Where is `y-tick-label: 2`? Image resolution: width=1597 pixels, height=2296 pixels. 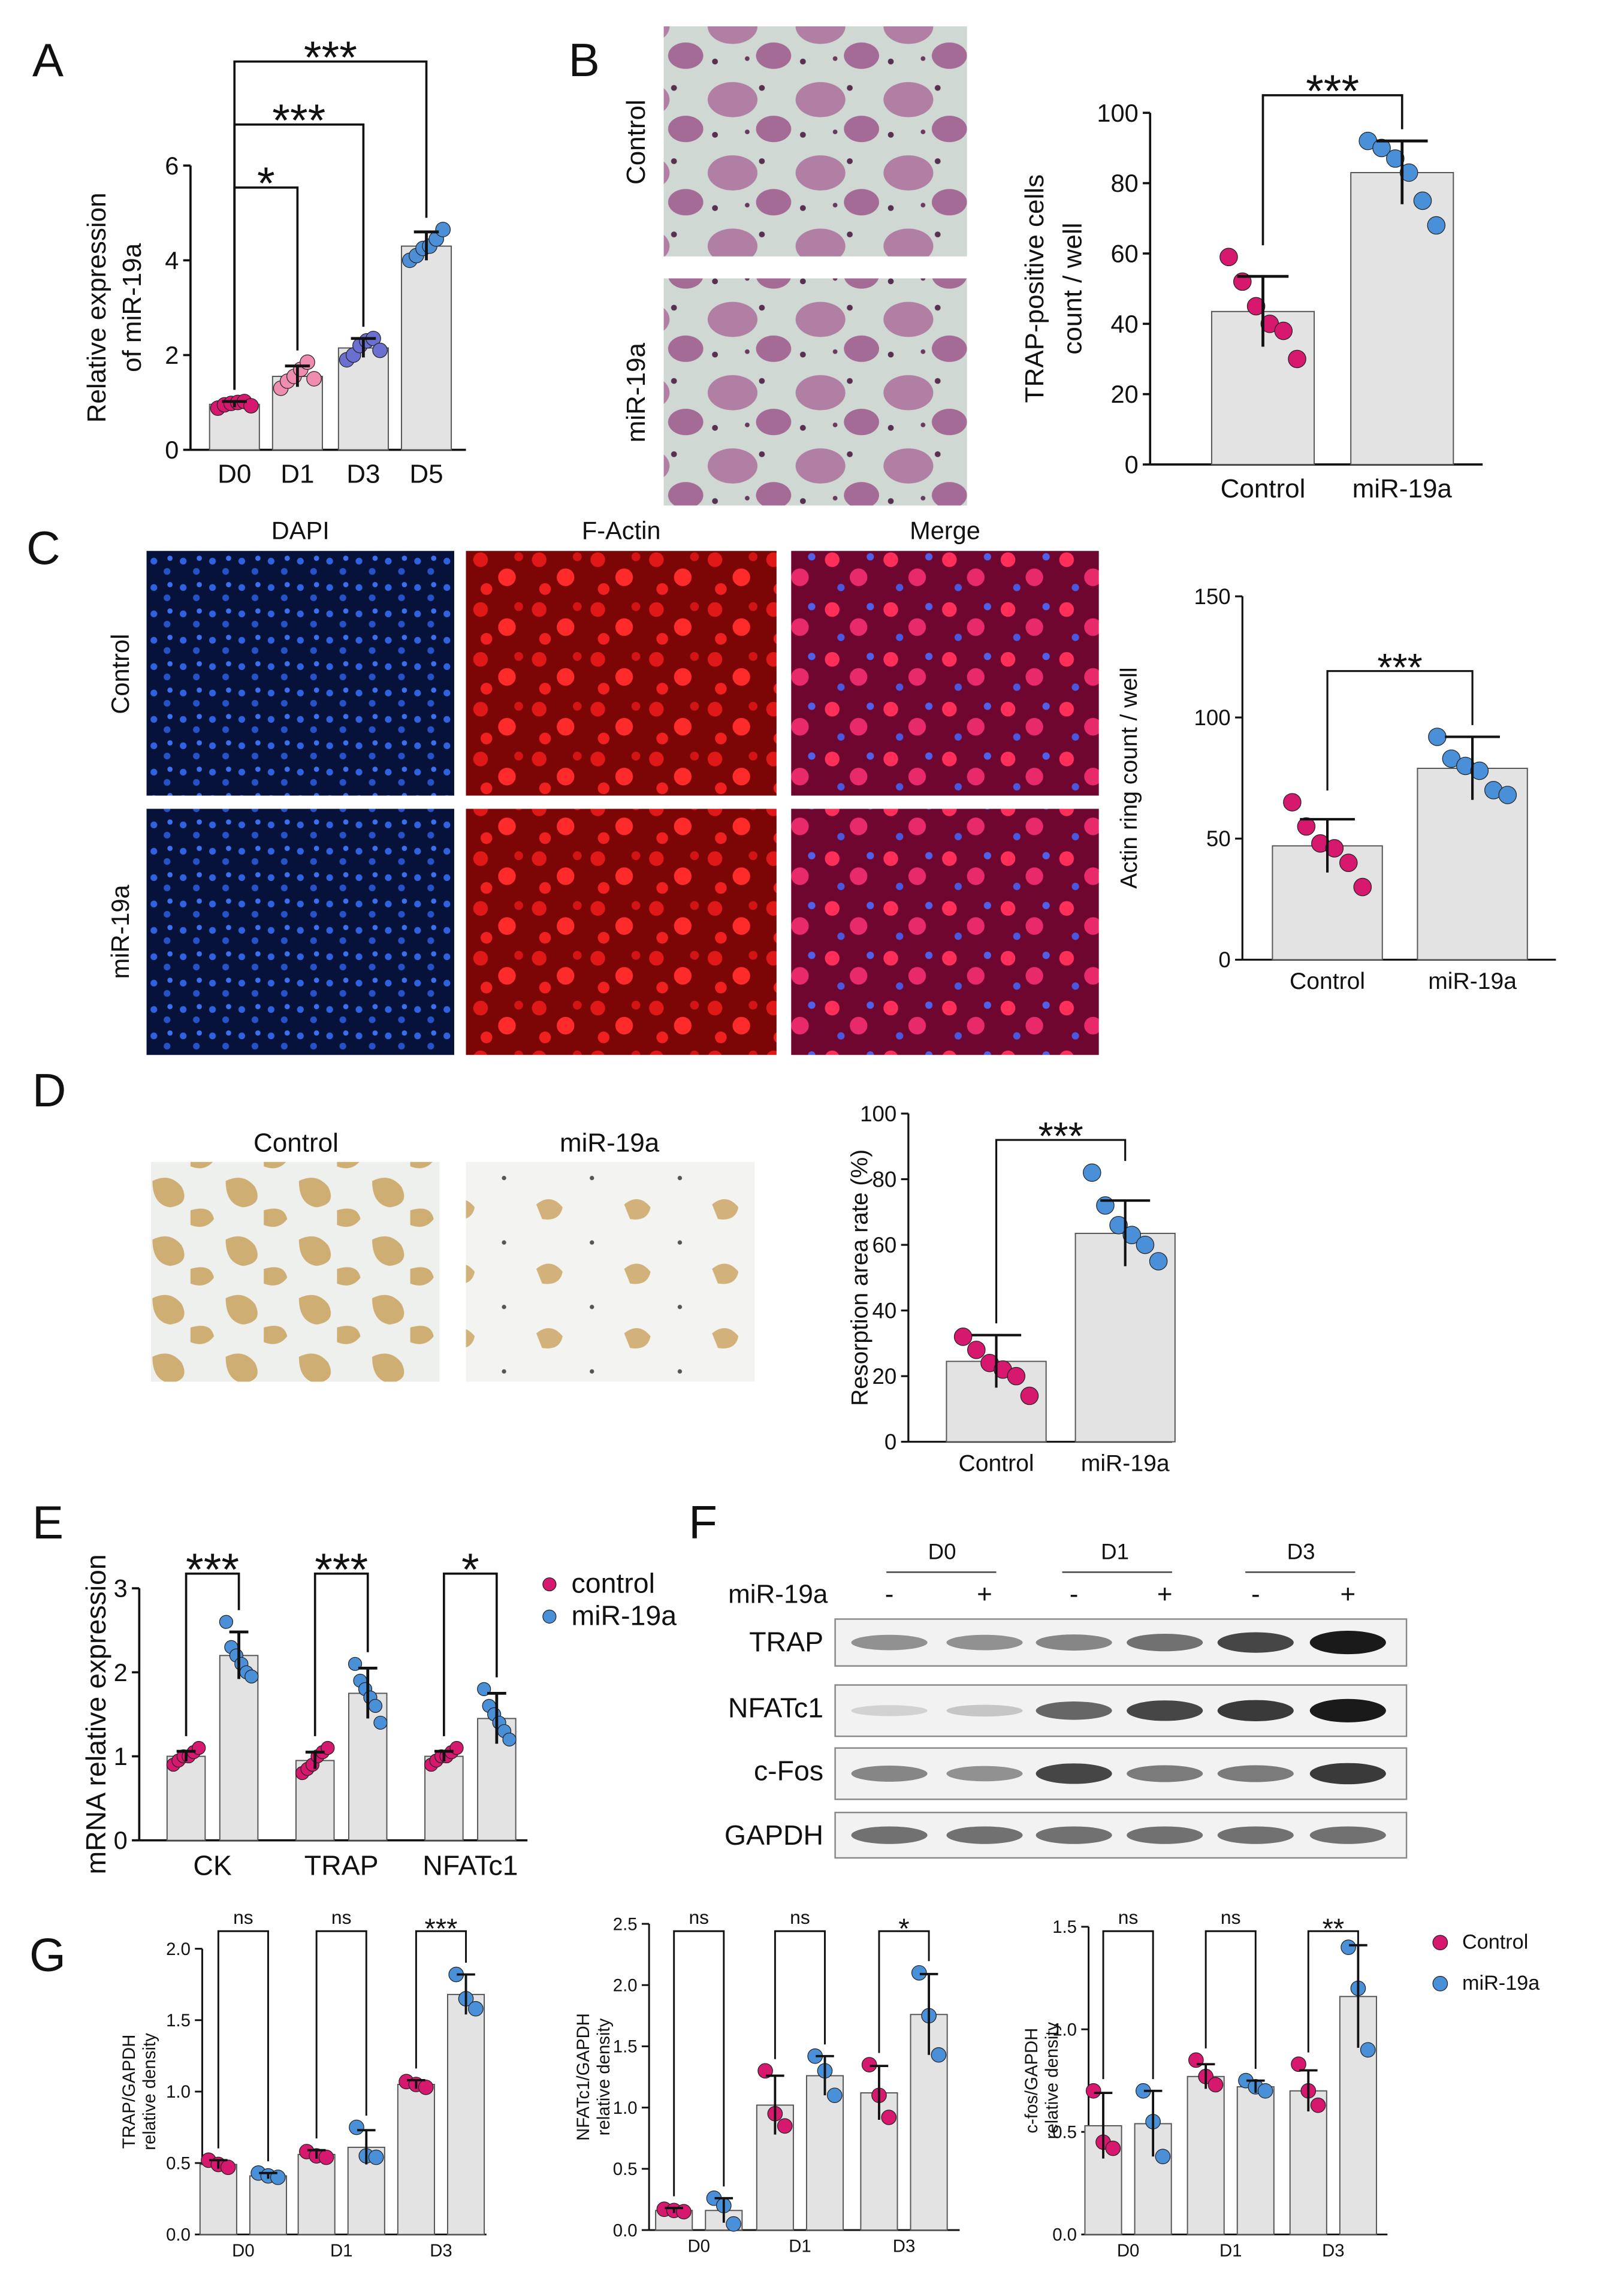 y-tick-label: 2 is located at coordinates (172, 355).